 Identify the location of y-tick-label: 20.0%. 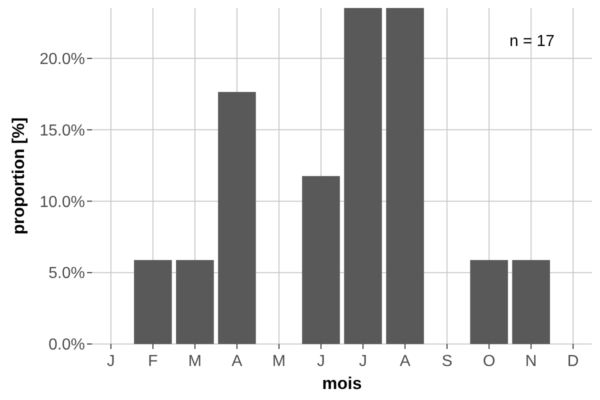
(62, 59).